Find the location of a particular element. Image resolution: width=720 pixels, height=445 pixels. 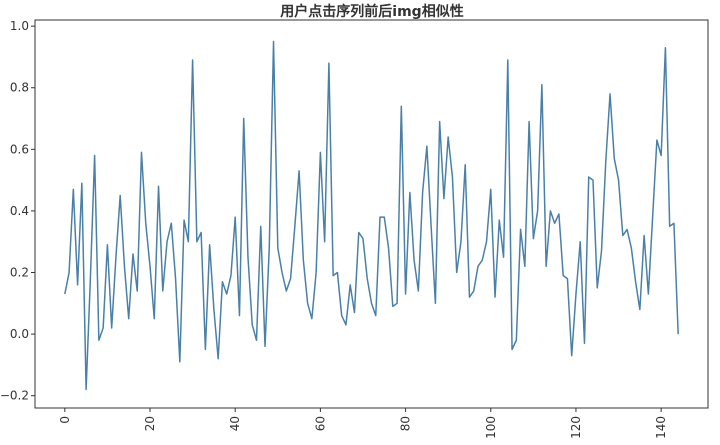

x-tick-label: 60 is located at coordinates (320, 423).